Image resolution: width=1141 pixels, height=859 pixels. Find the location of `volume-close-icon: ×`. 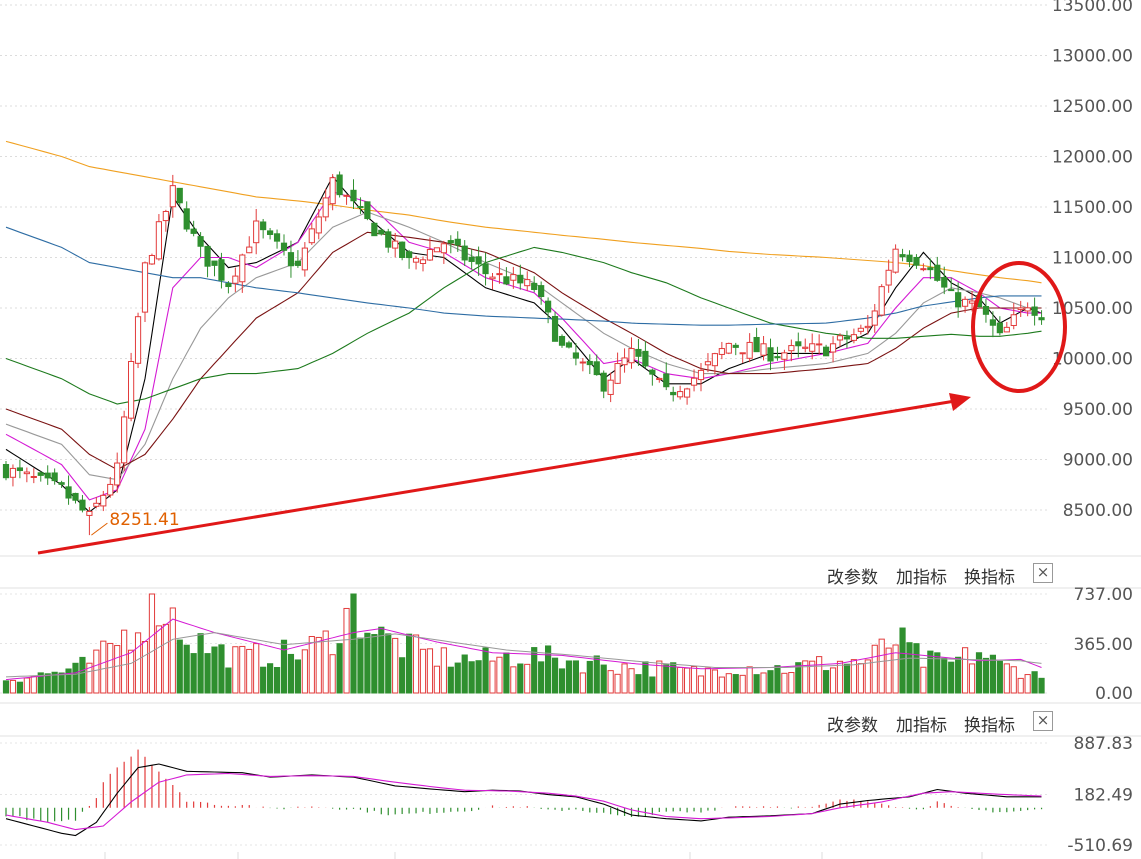

volume-close-icon: × is located at coordinates (1043, 573).